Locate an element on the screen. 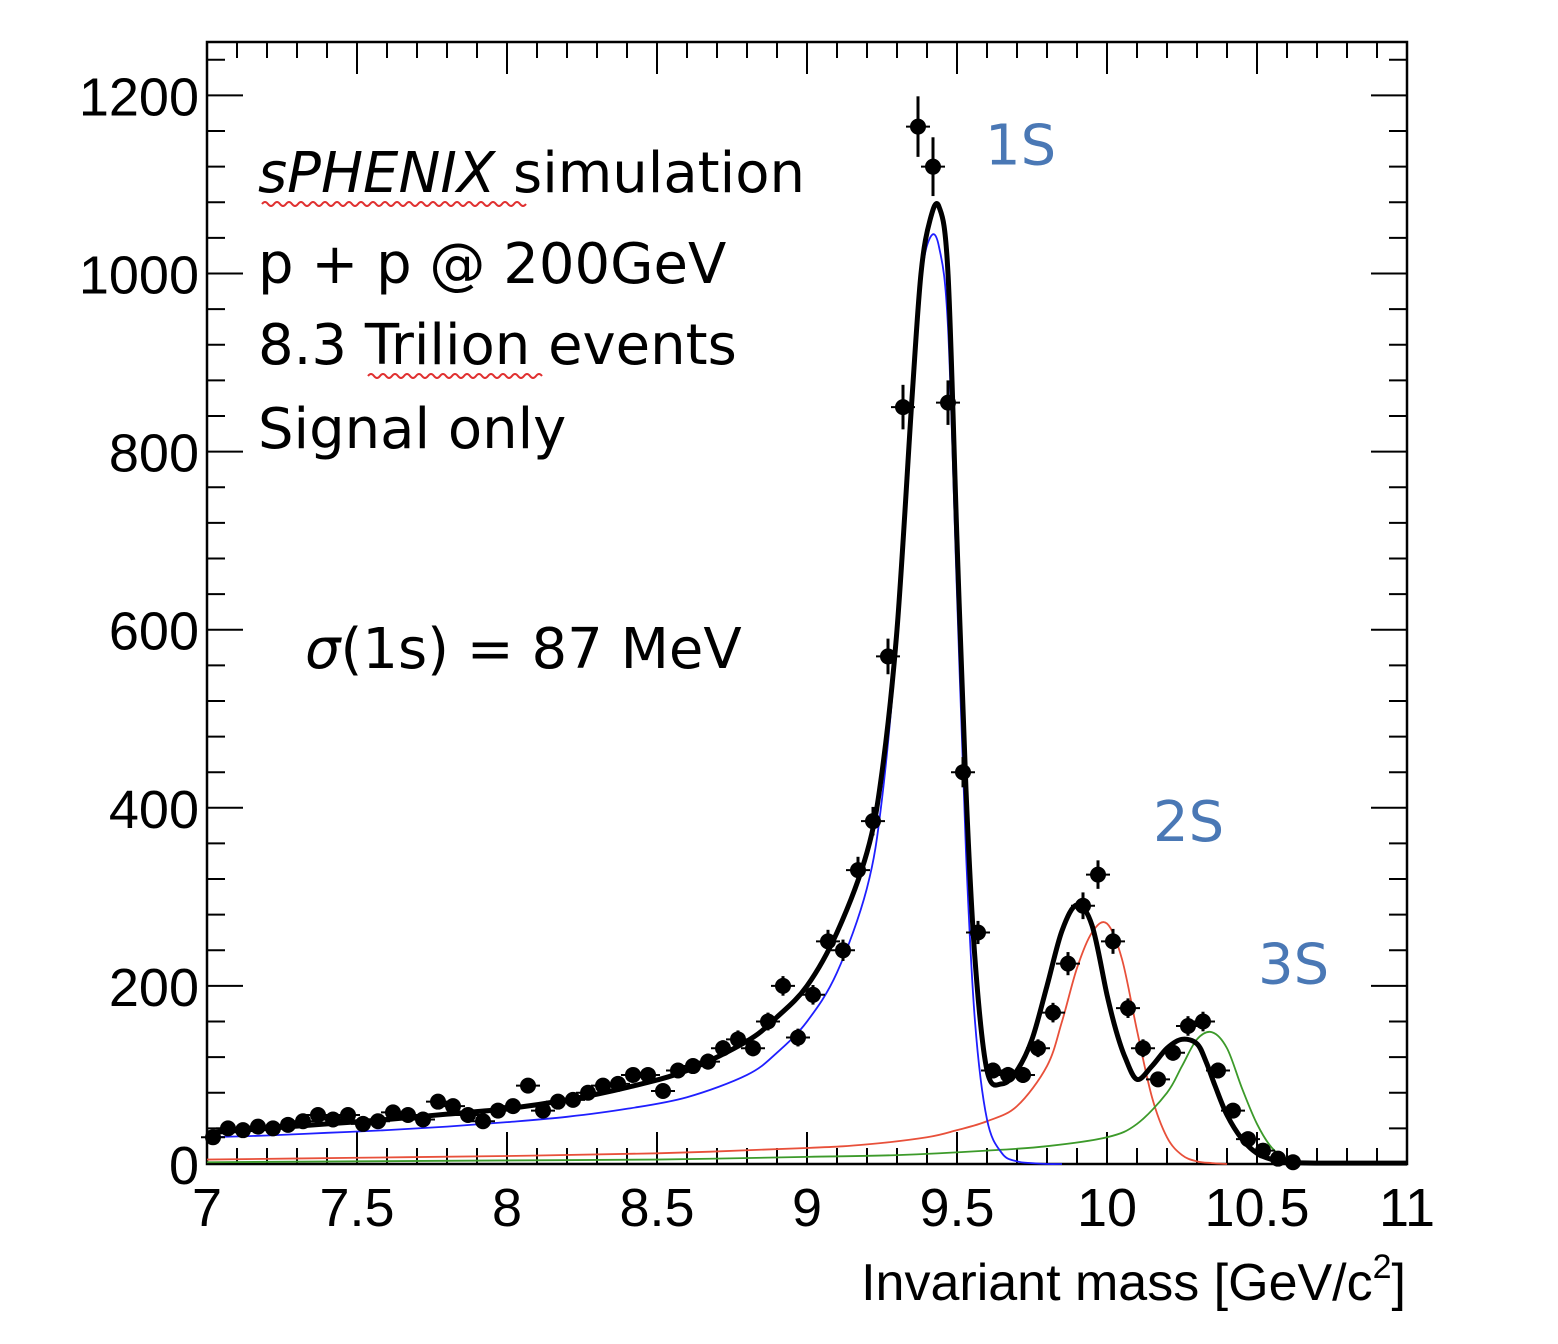  y-tick-label: 1000 is located at coordinates (139, 276).